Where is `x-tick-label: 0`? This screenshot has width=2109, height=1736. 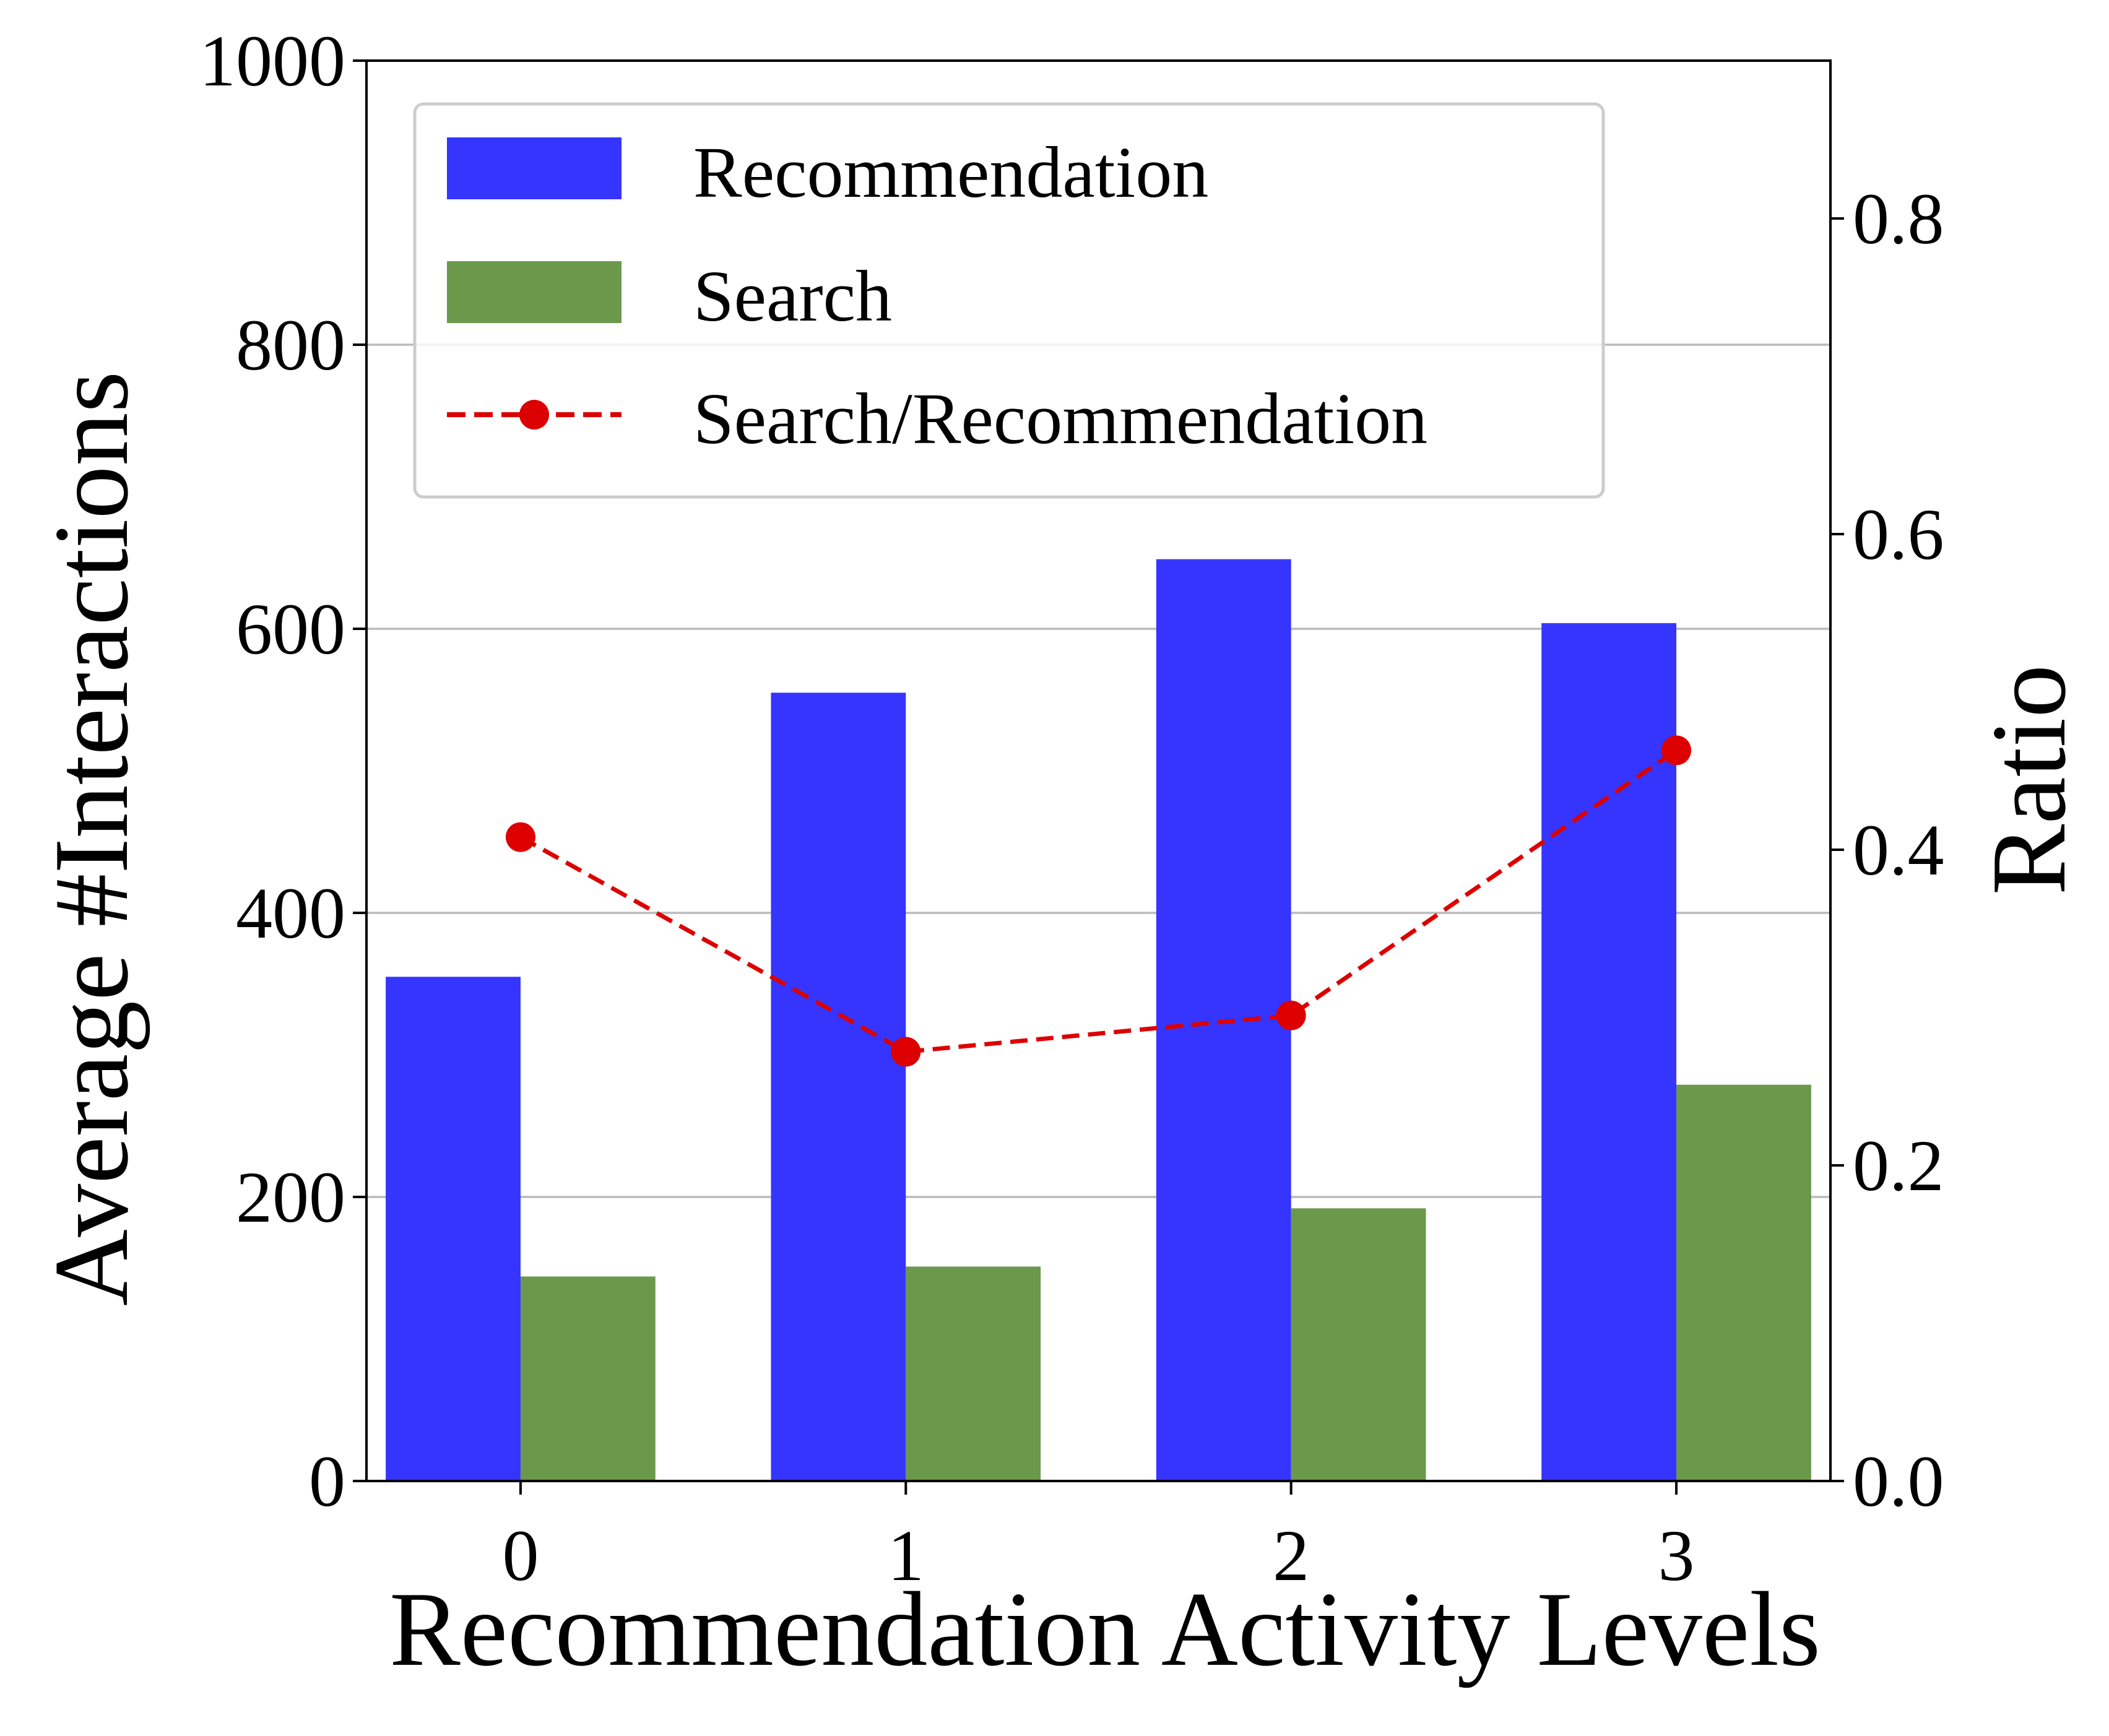 x-tick-label: 0 is located at coordinates (521, 1555).